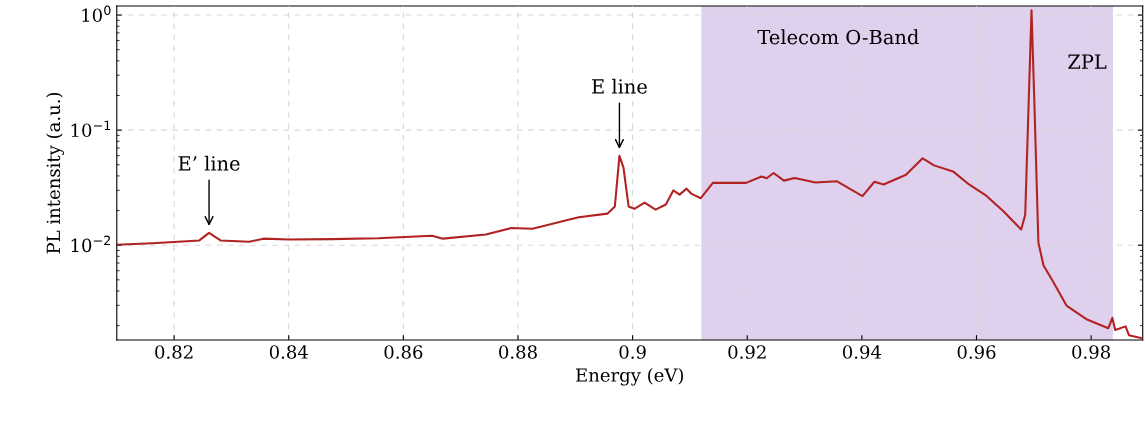 This screenshot has height=425, width=1145. What do you see at coordinates (209, 163) in the screenshot?
I see `annotation: E’ line` at bounding box center [209, 163].